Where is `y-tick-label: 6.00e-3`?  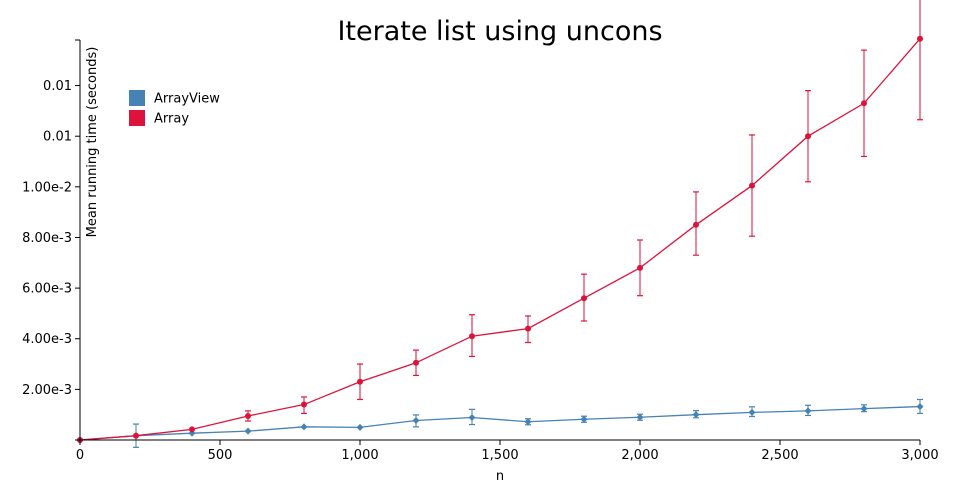 y-tick-label: 6.00e-3 is located at coordinates (47, 289).